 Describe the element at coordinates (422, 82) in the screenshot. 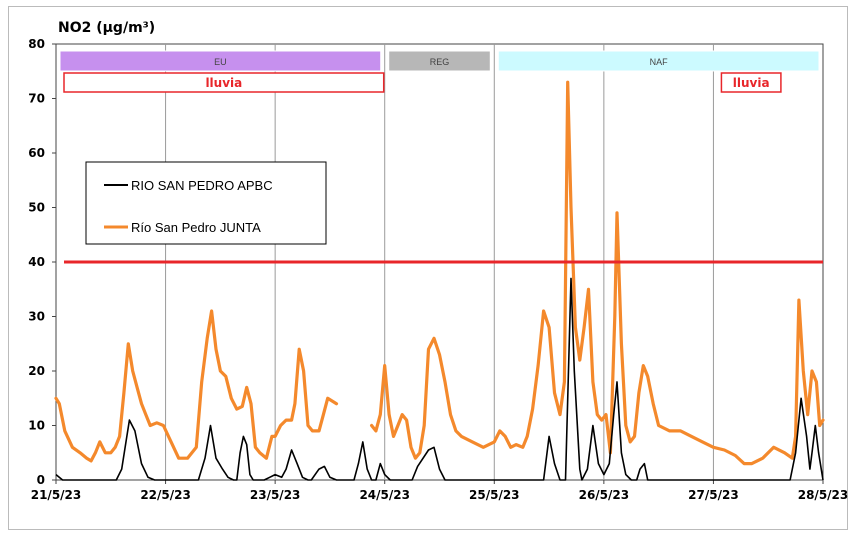

I see `rain-labels: lluvia lluvia` at that location.